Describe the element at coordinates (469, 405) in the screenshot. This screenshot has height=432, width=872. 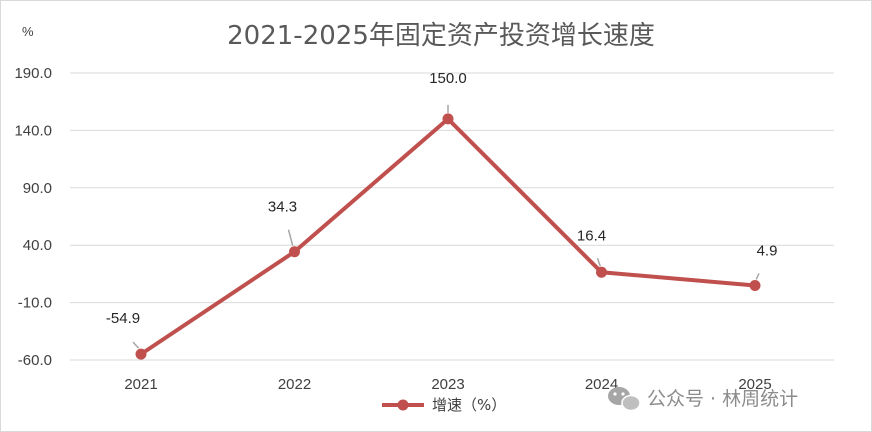
I see `legend-label: 增速（%）` at that location.